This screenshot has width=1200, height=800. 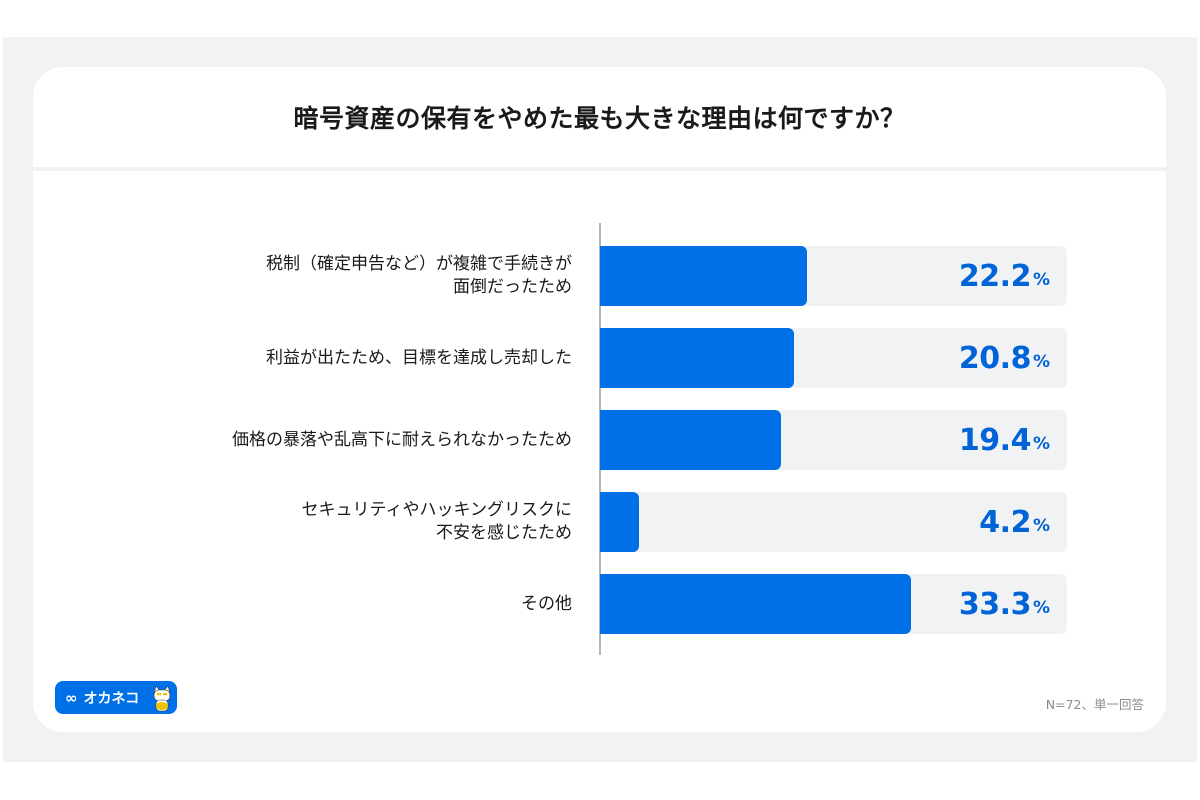 I want to click on brand-logo: ∞ オカネコ, so click(x=116, y=697).